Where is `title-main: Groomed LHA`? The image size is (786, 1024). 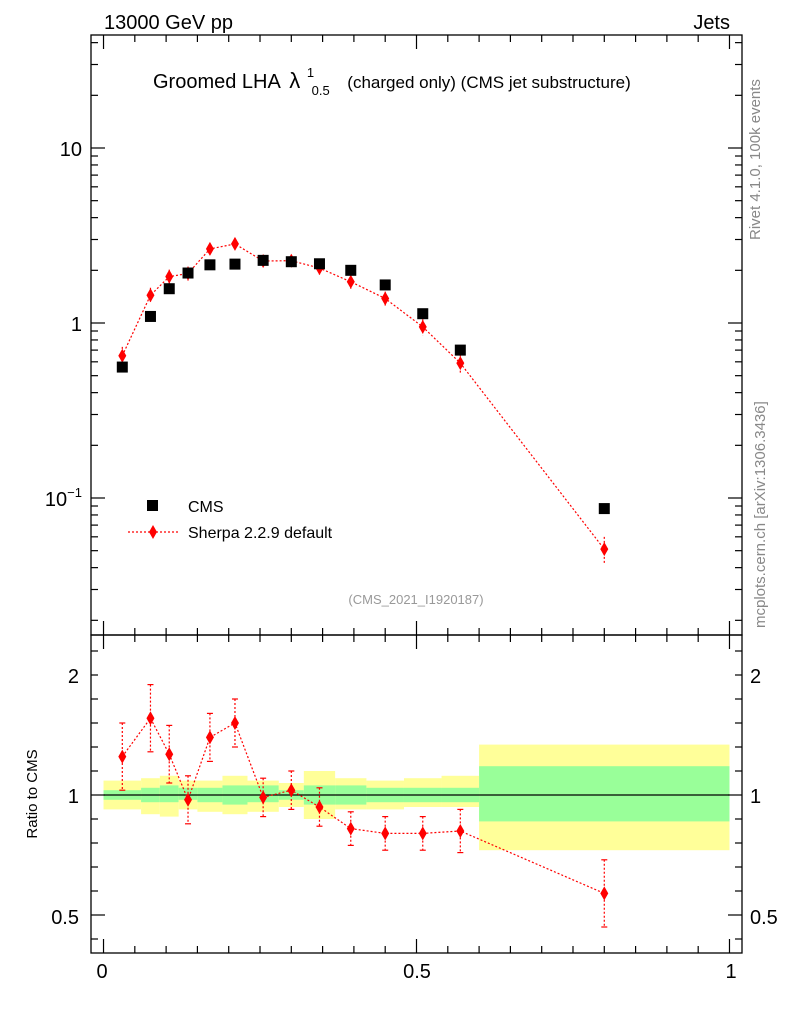 title-main: Groomed LHA is located at coordinates (217, 82).